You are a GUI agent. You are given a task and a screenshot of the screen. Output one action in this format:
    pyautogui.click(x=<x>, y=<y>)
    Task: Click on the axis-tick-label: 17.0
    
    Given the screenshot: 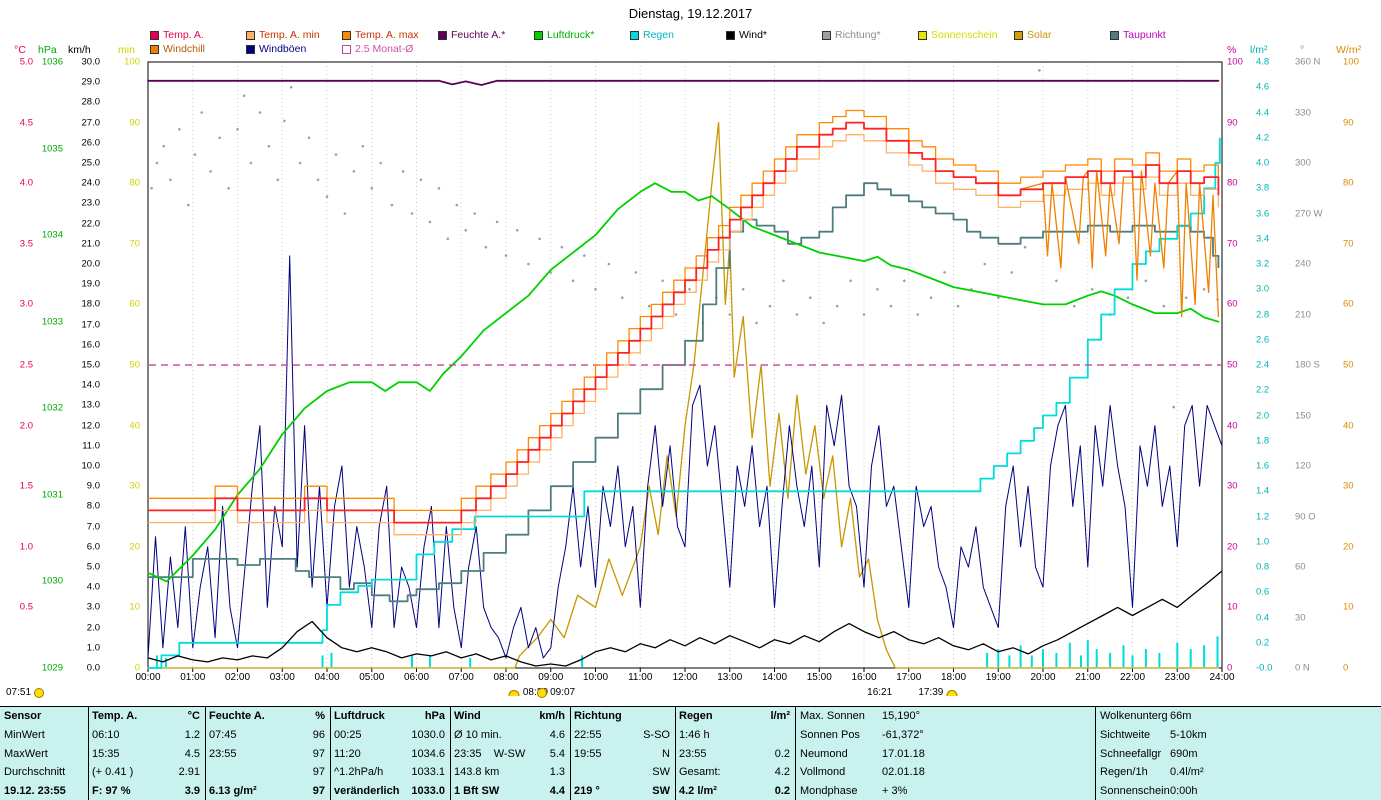 What is the action you would take?
    pyautogui.click(x=91, y=324)
    